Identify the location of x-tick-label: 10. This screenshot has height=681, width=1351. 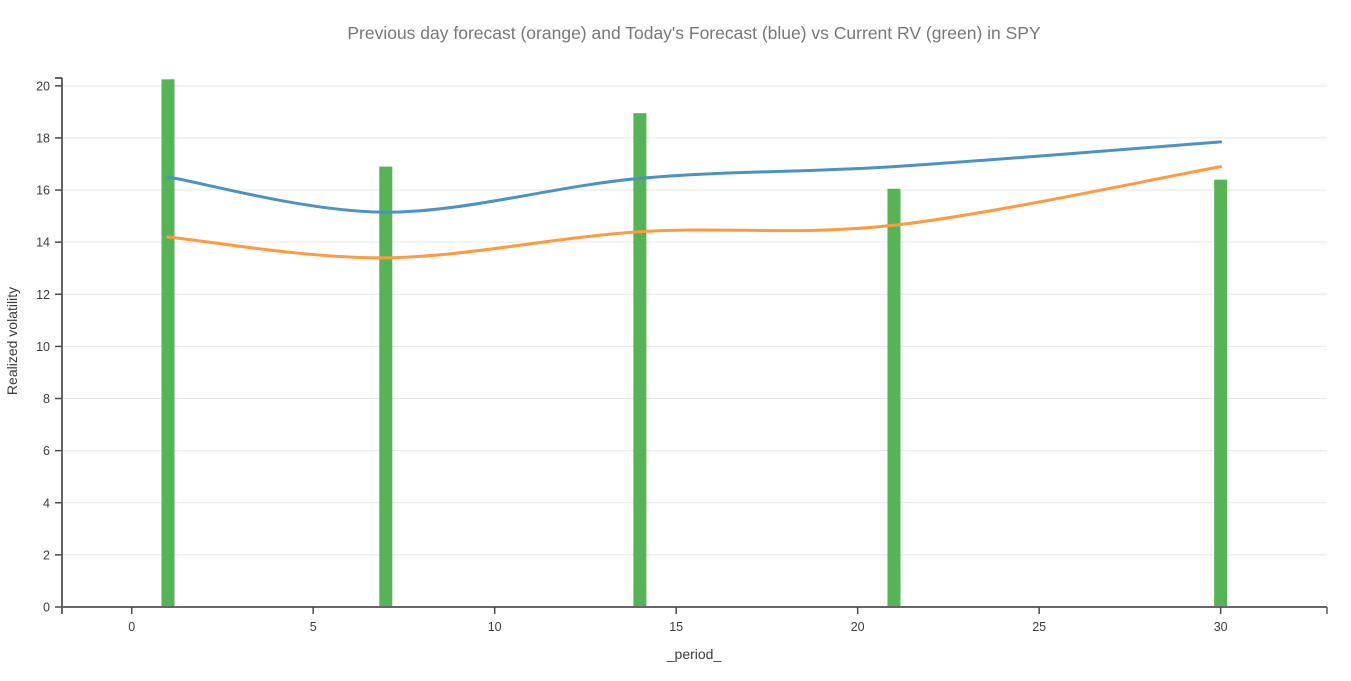
(495, 627).